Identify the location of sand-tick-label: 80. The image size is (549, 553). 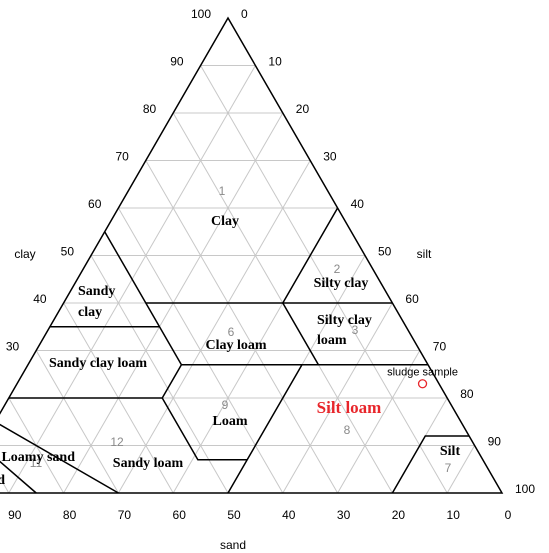
(70, 515).